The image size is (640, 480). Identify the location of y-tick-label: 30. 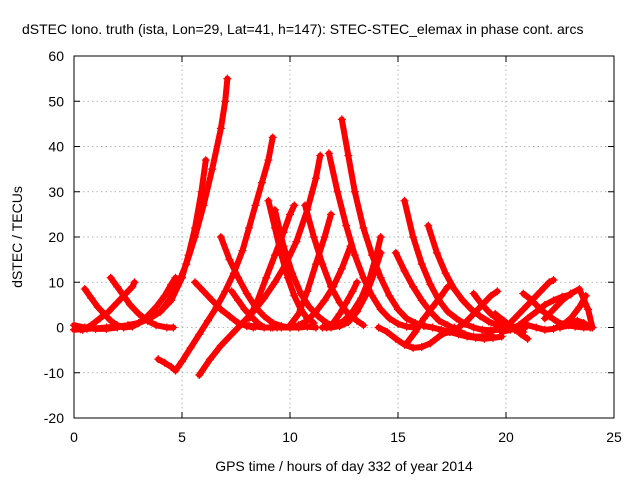
(56, 192).